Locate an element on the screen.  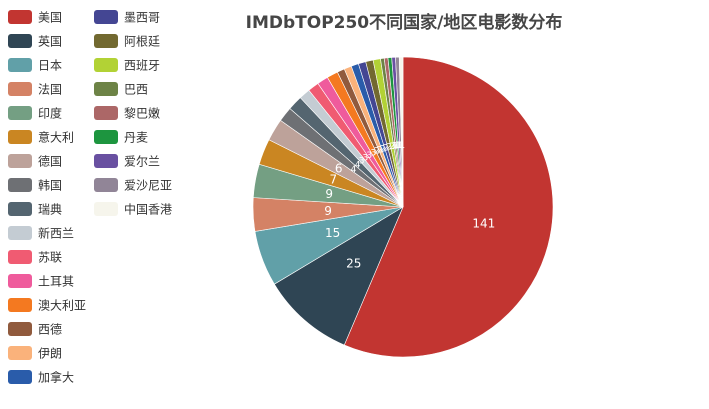
legend-label: 英国 is located at coordinates (50, 42).